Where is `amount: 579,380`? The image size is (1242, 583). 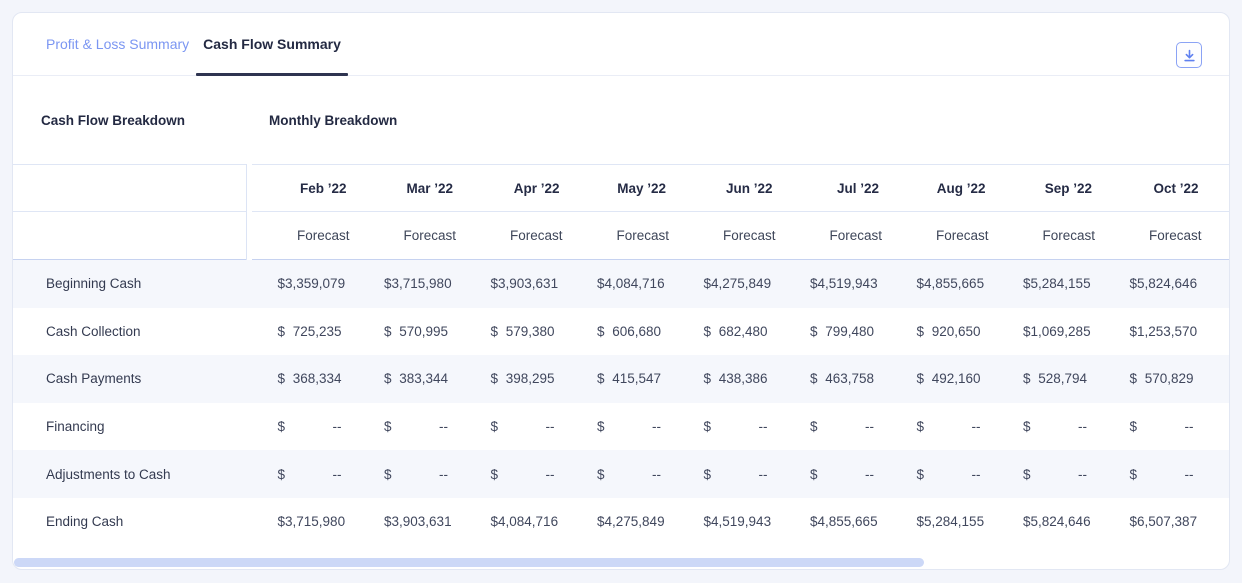 amount: 579,380 is located at coordinates (530, 331).